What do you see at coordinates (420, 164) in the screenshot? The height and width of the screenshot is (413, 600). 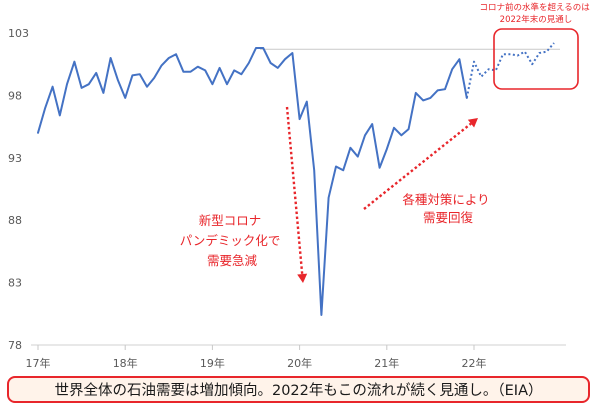 I see `recovery-arrow` at bounding box center [420, 164].